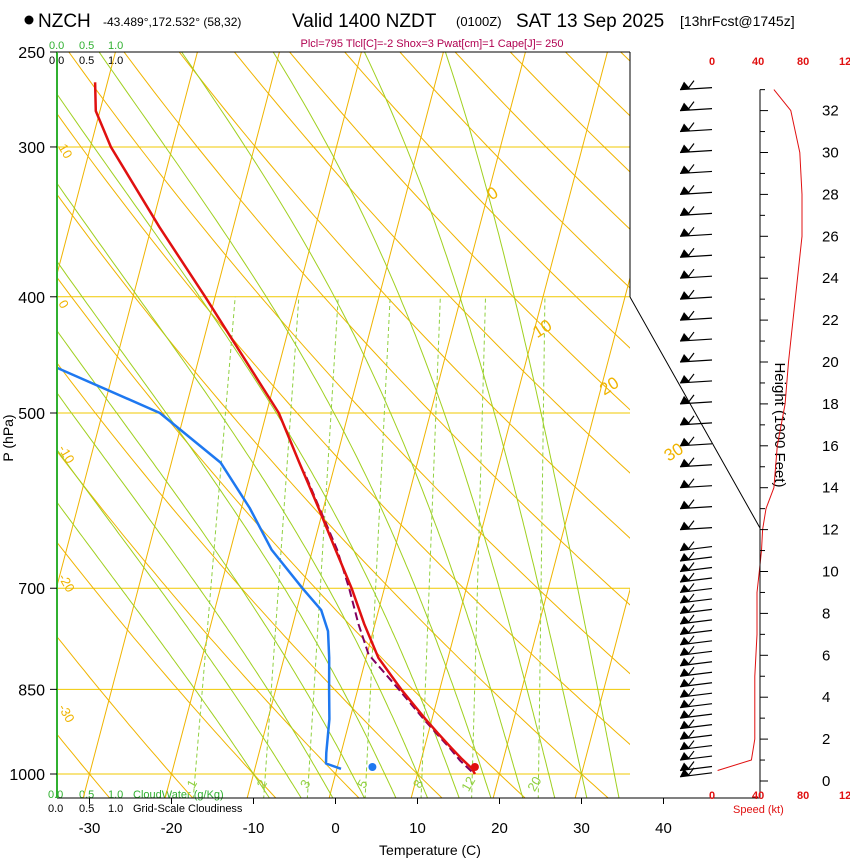  Describe the element at coordinates (737, 21) in the screenshot. I see `forecast-info: [13hrFcst@1745z]` at that location.